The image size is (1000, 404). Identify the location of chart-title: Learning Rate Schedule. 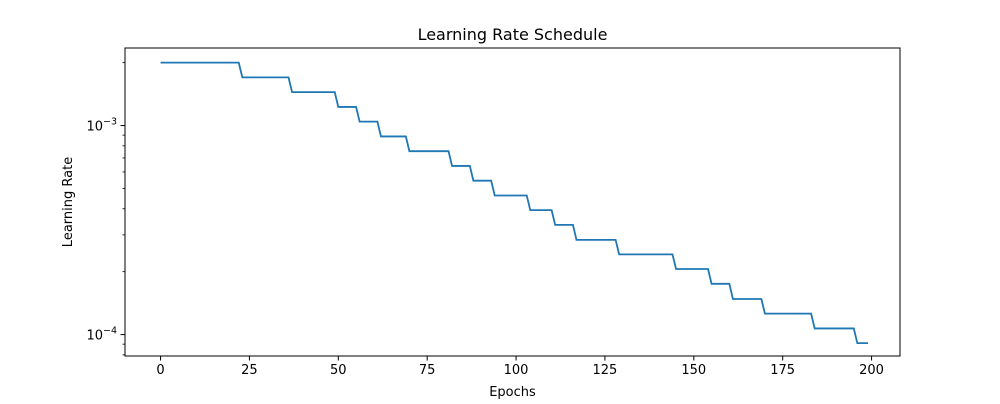
(513, 34).